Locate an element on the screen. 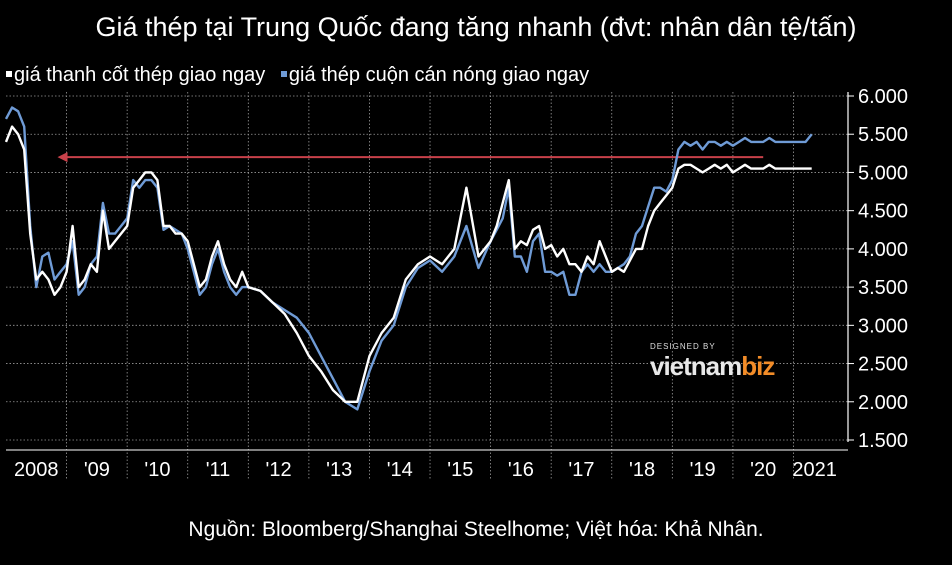  arrow-head is located at coordinates (62, 157).